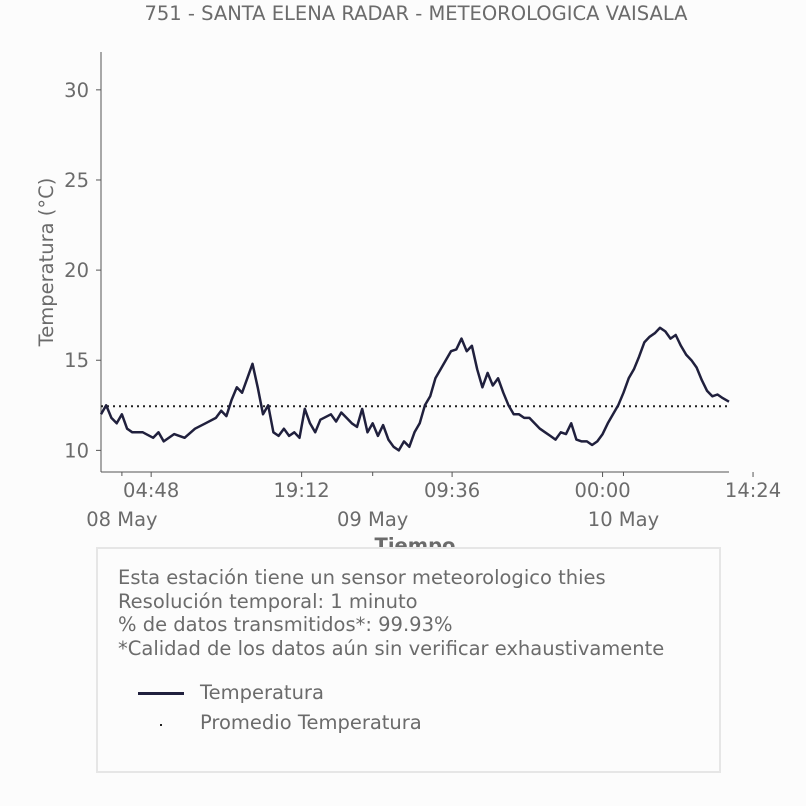 This screenshot has height=806, width=806. Describe the element at coordinates (76, 450) in the screenshot. I see `y-tick-label: 10` at that location.